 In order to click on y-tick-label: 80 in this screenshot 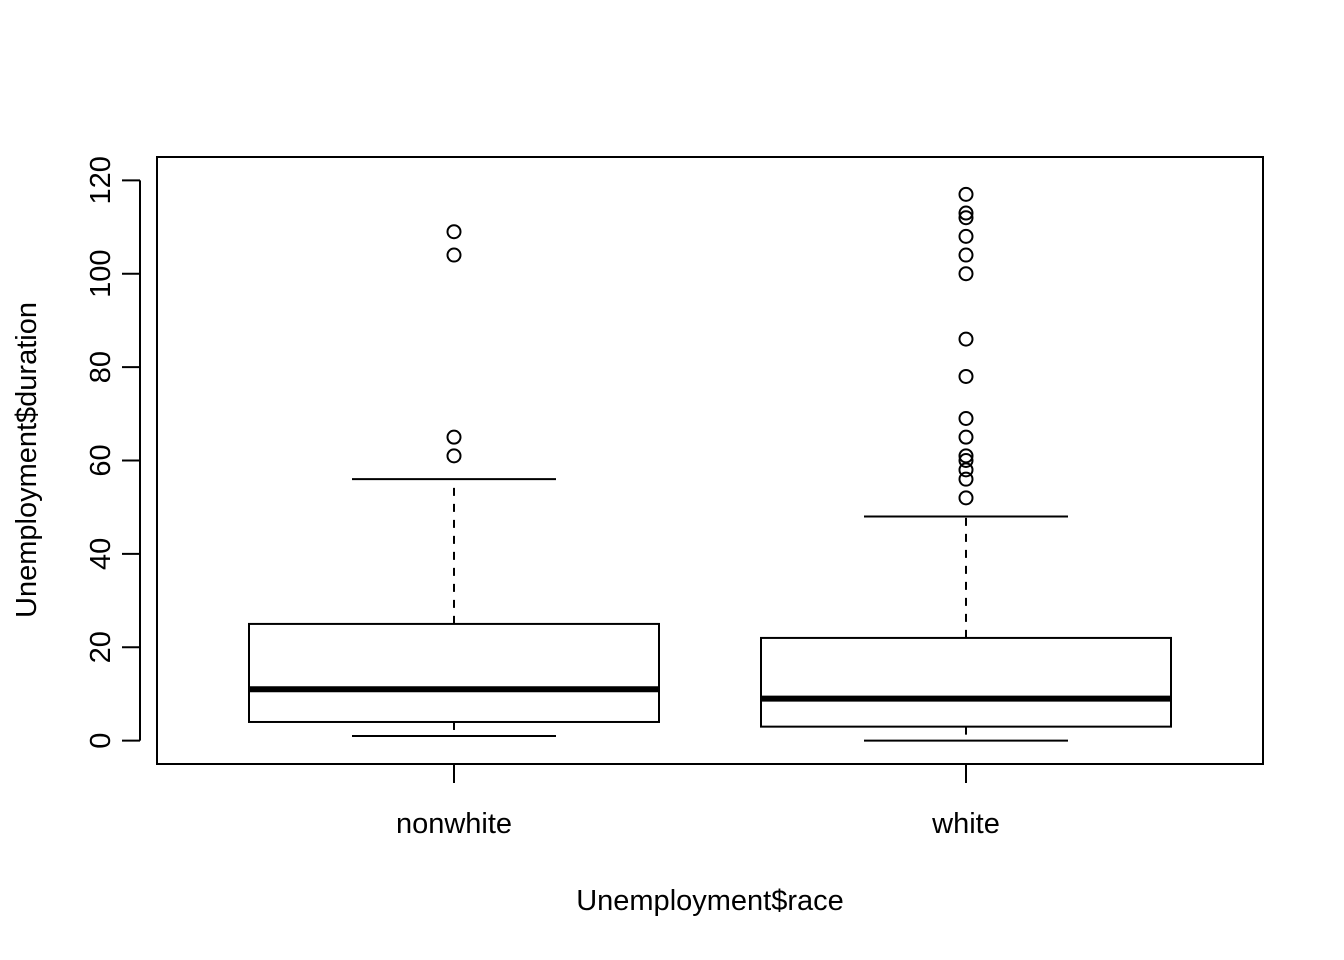, I will do `click(101, 367)`.